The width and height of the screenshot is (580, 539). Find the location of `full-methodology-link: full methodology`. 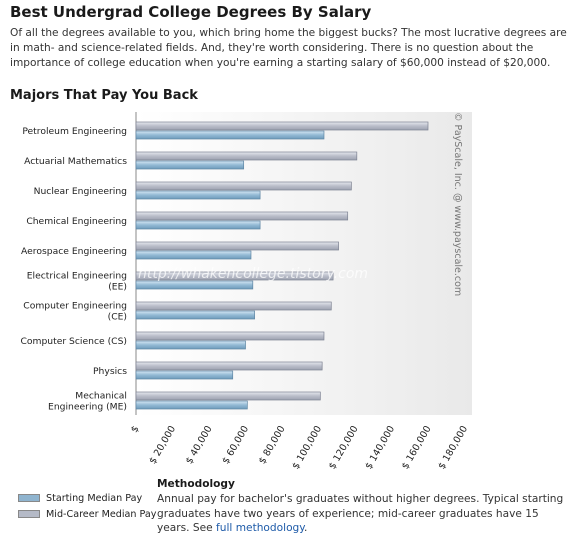

full-methodology-link: full methodology is located at coordinates (260, 528).